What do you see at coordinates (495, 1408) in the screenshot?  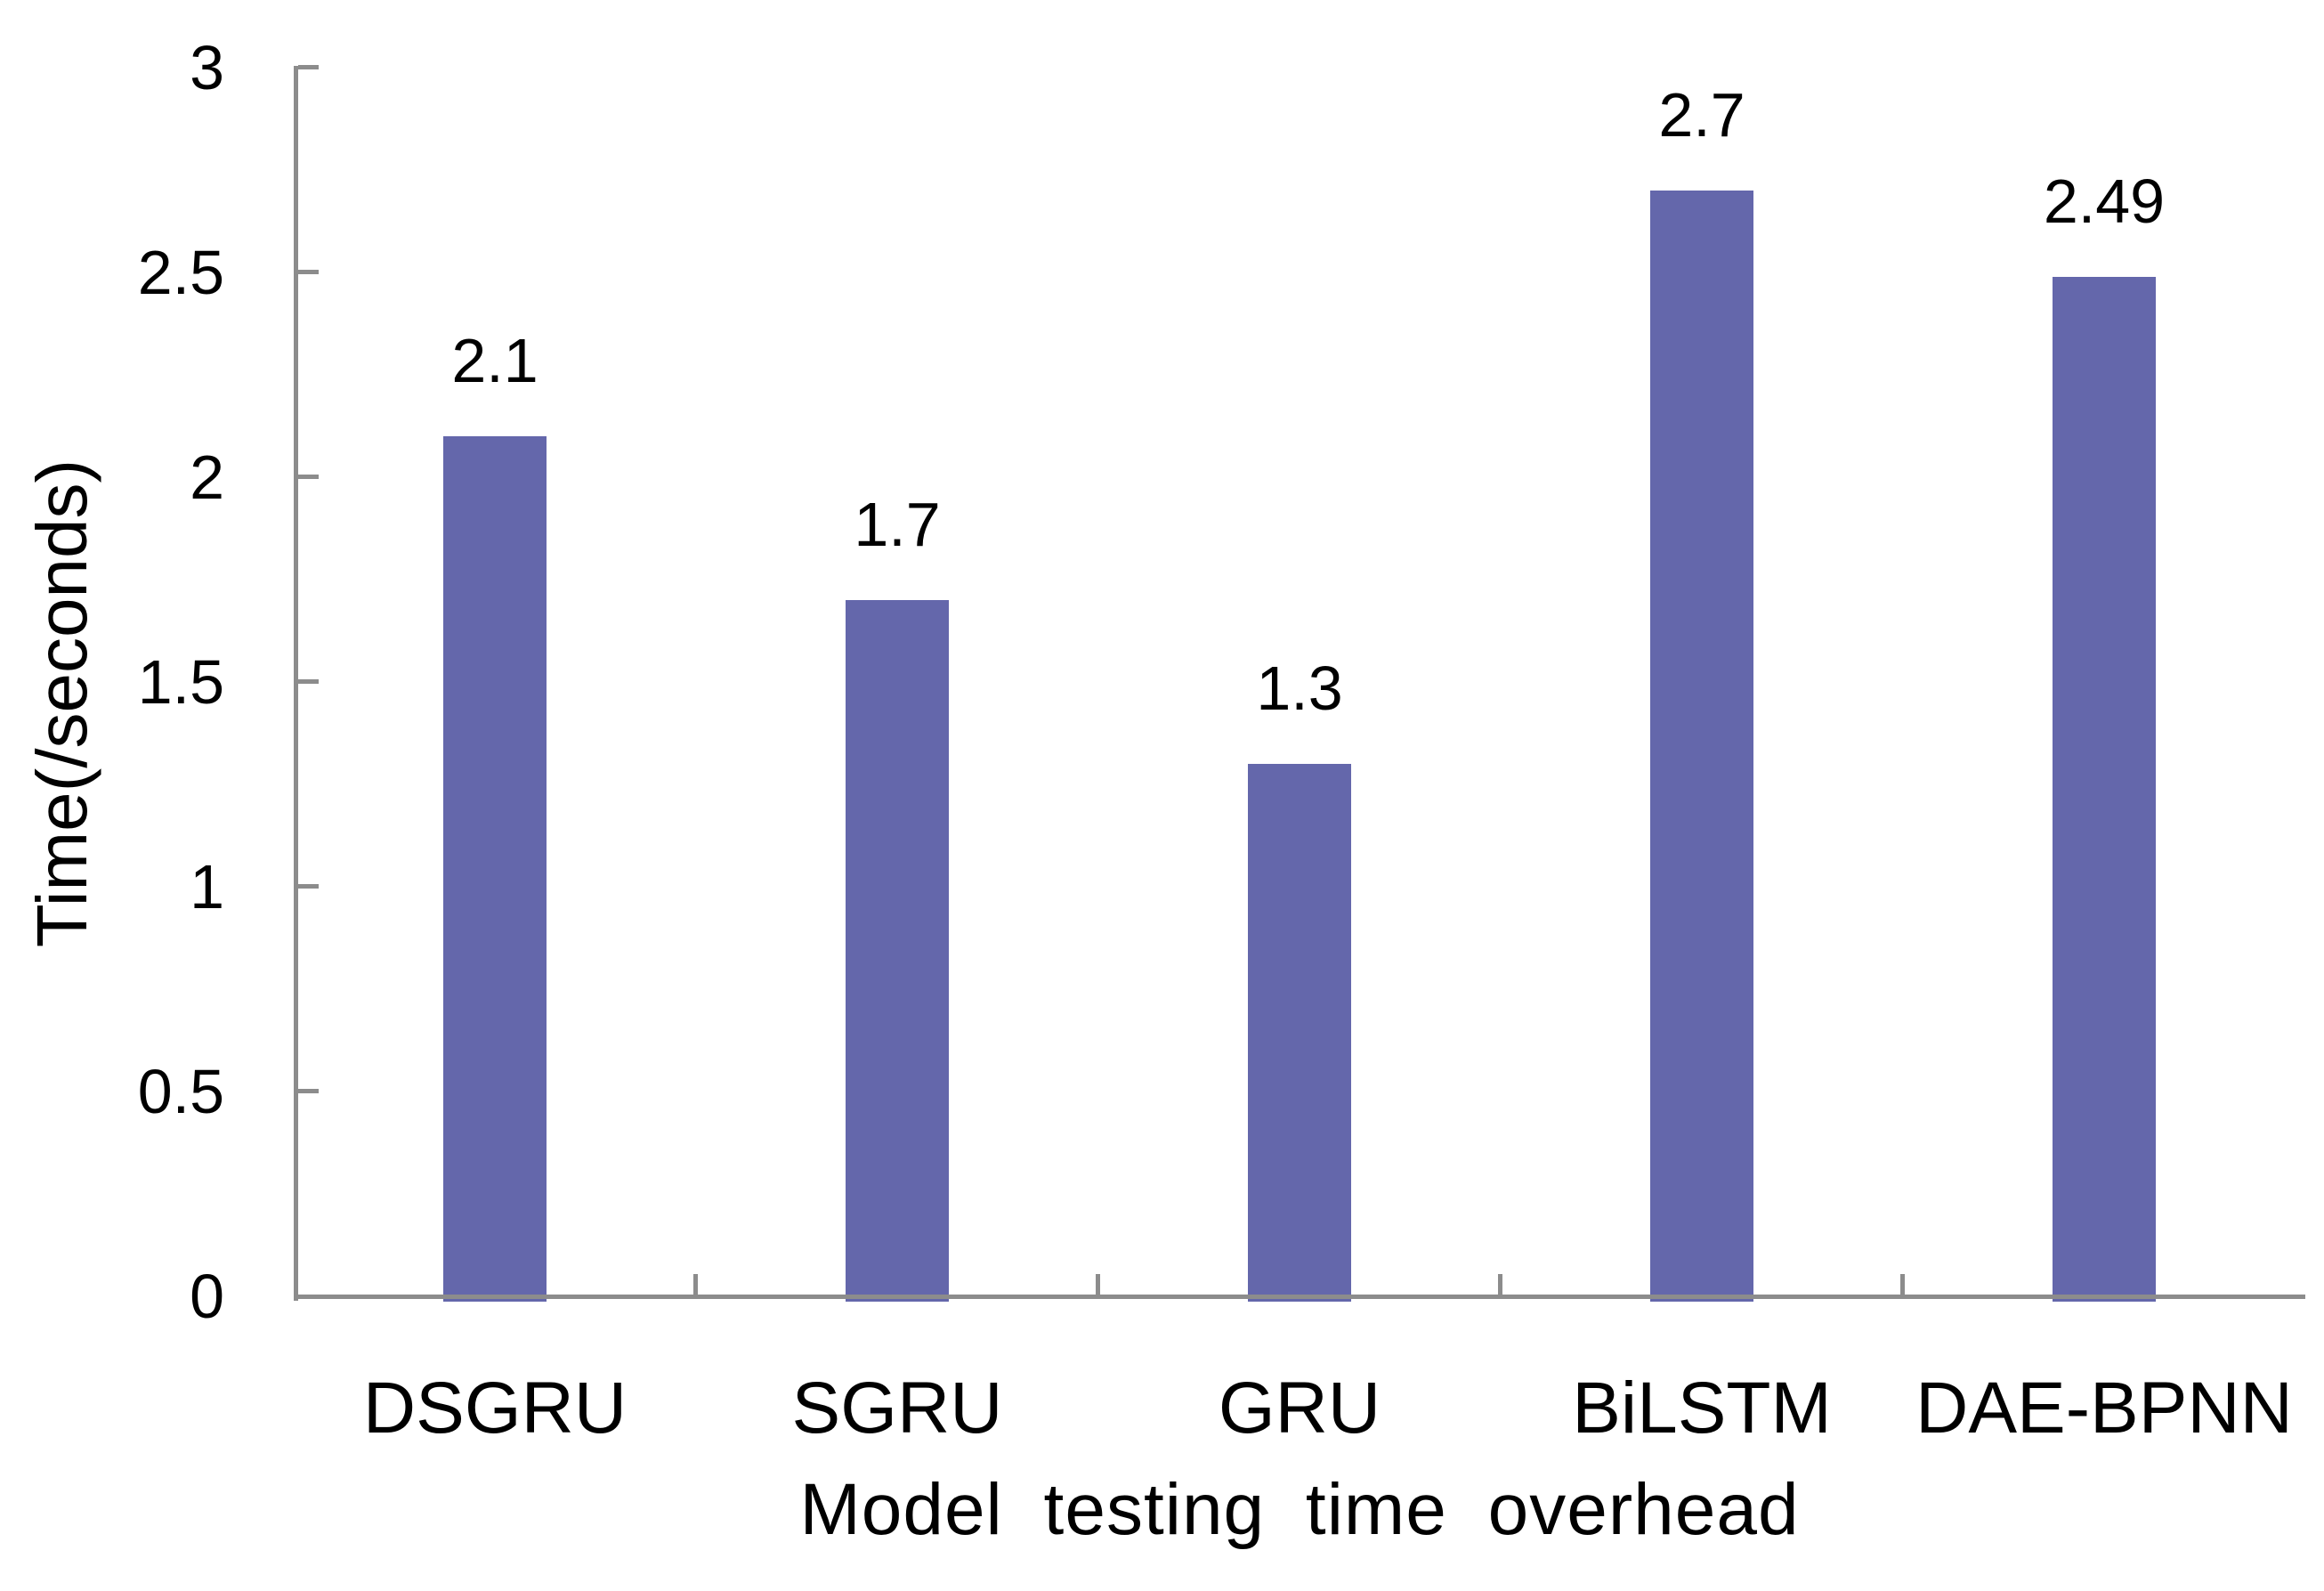 I see `category-label-dsgru: DSGRU` at bounding box center [495, 1408].